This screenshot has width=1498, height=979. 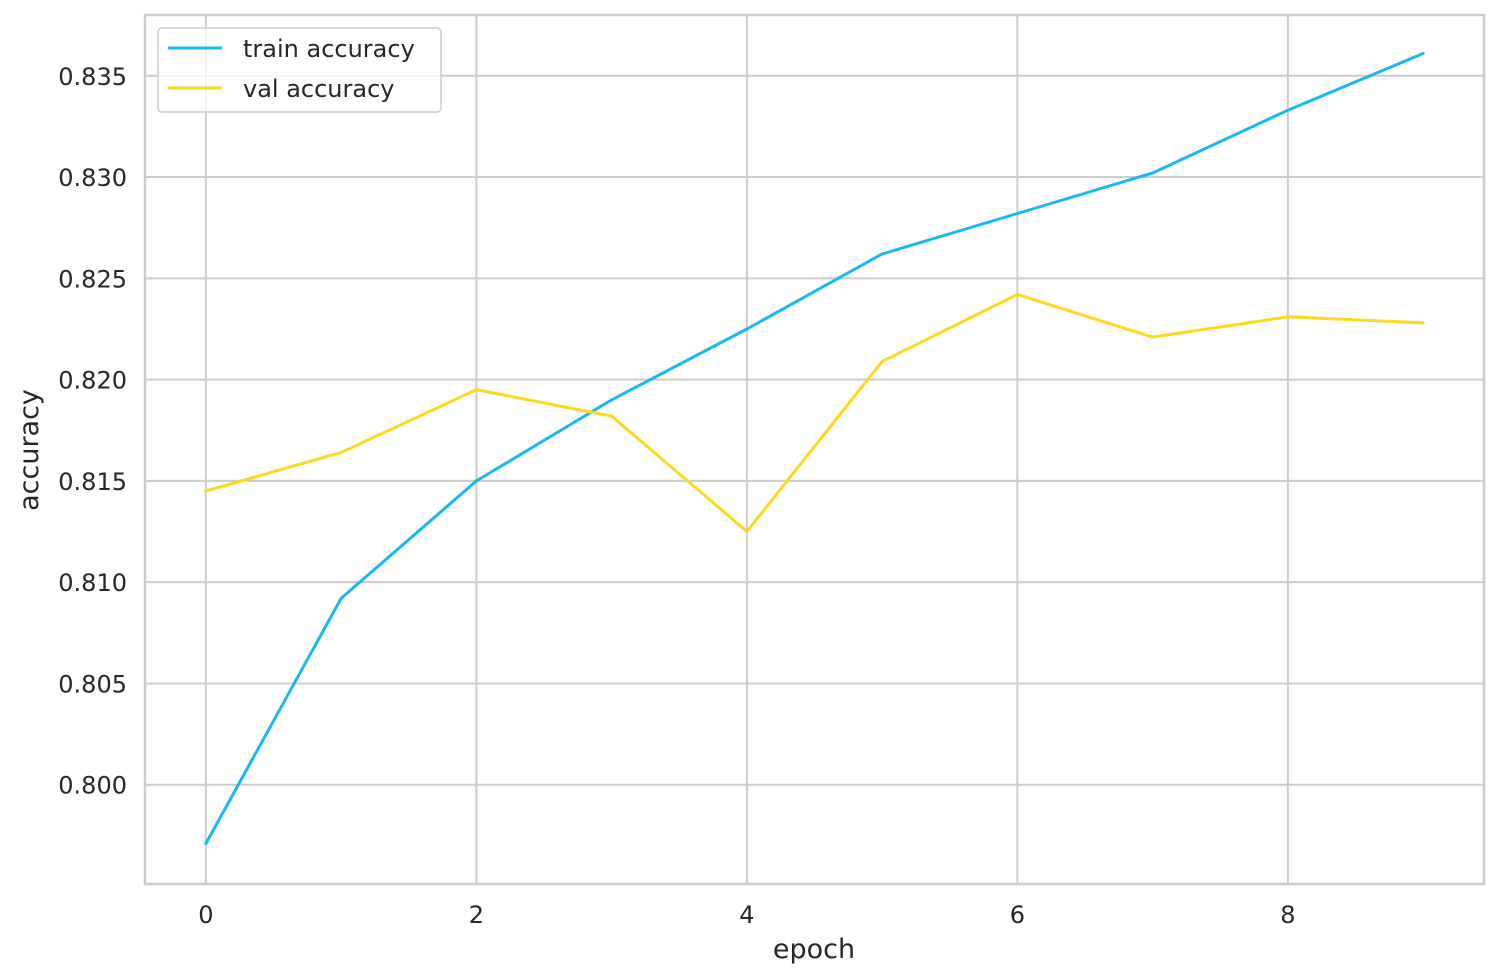 What do you see at coordinates (29, 450) in the screenshot?
I see `y-axis-label: accuracy` at bounding box center [29, 450].